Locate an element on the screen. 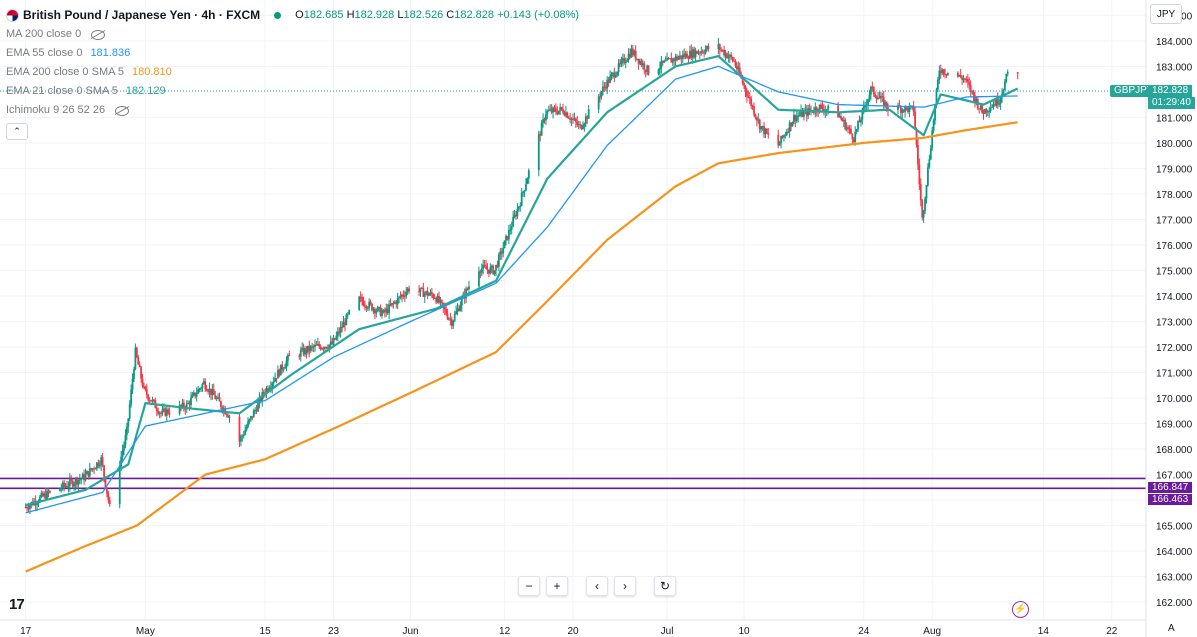 The height and width of the screenshot is (637, 1197). indicator-row: EMA 200 close 0 SMA 5 180.810 is located at coordinates (292, 72).